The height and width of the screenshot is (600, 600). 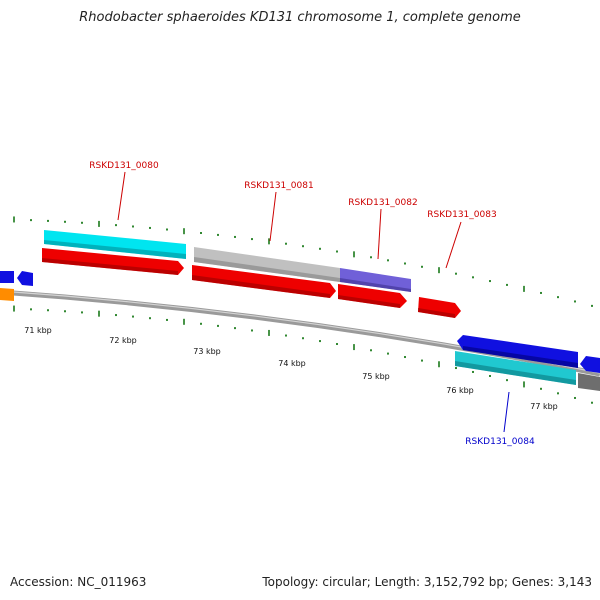 I want to click on gene-label-rskd131-0083: RSKD131_0083, so click(x=461, y=215).